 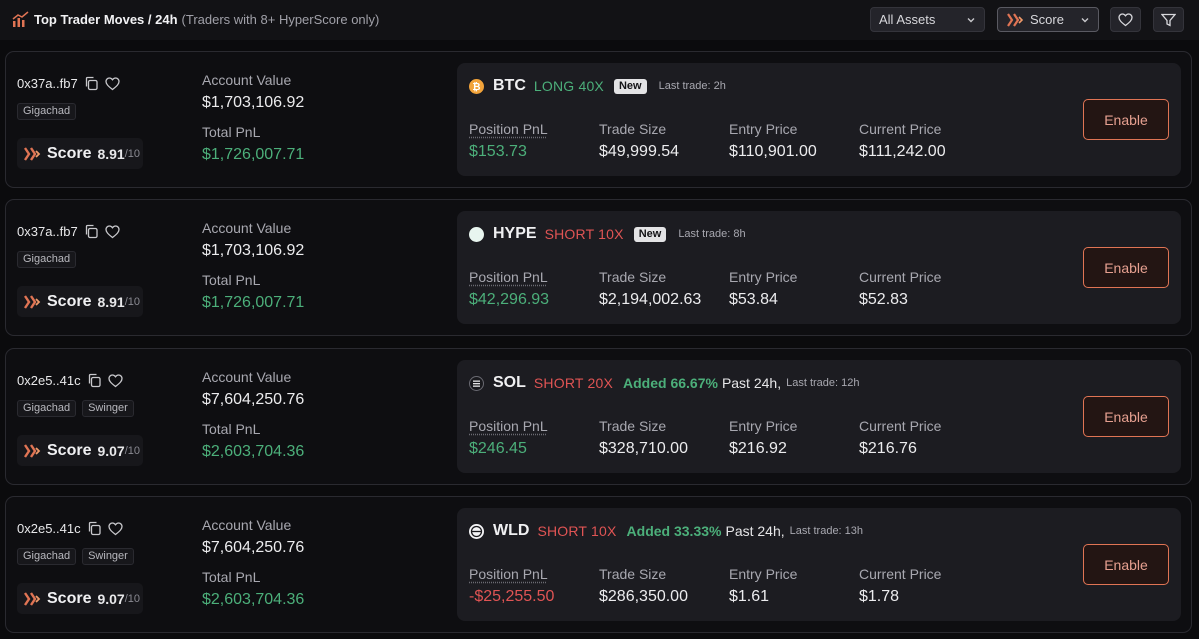 What do you see at coordinates (900, 438) in the screenshot?
I see `current-price-block: Current Price $216.76` at bounding box center [900, 438].